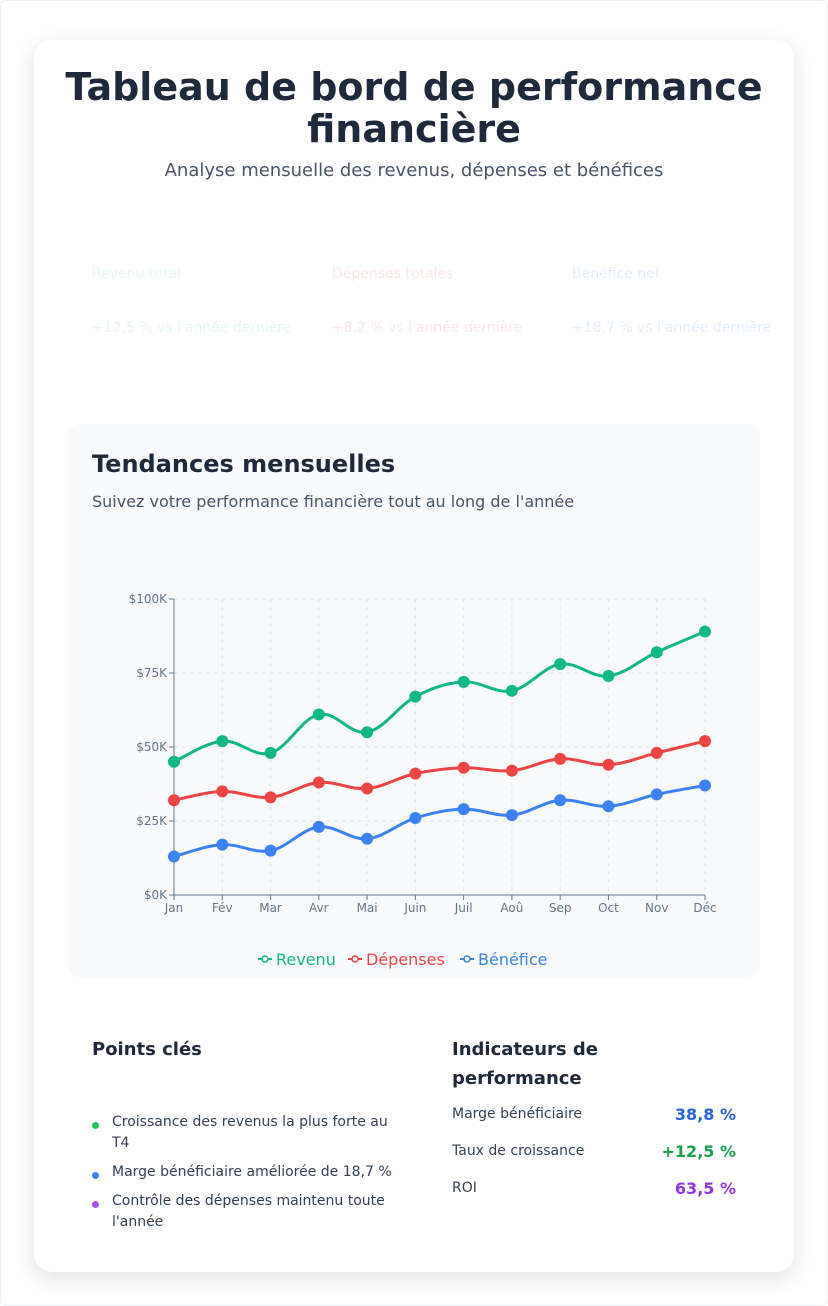  I want to click on series-line-revenu, so click(439, 697).